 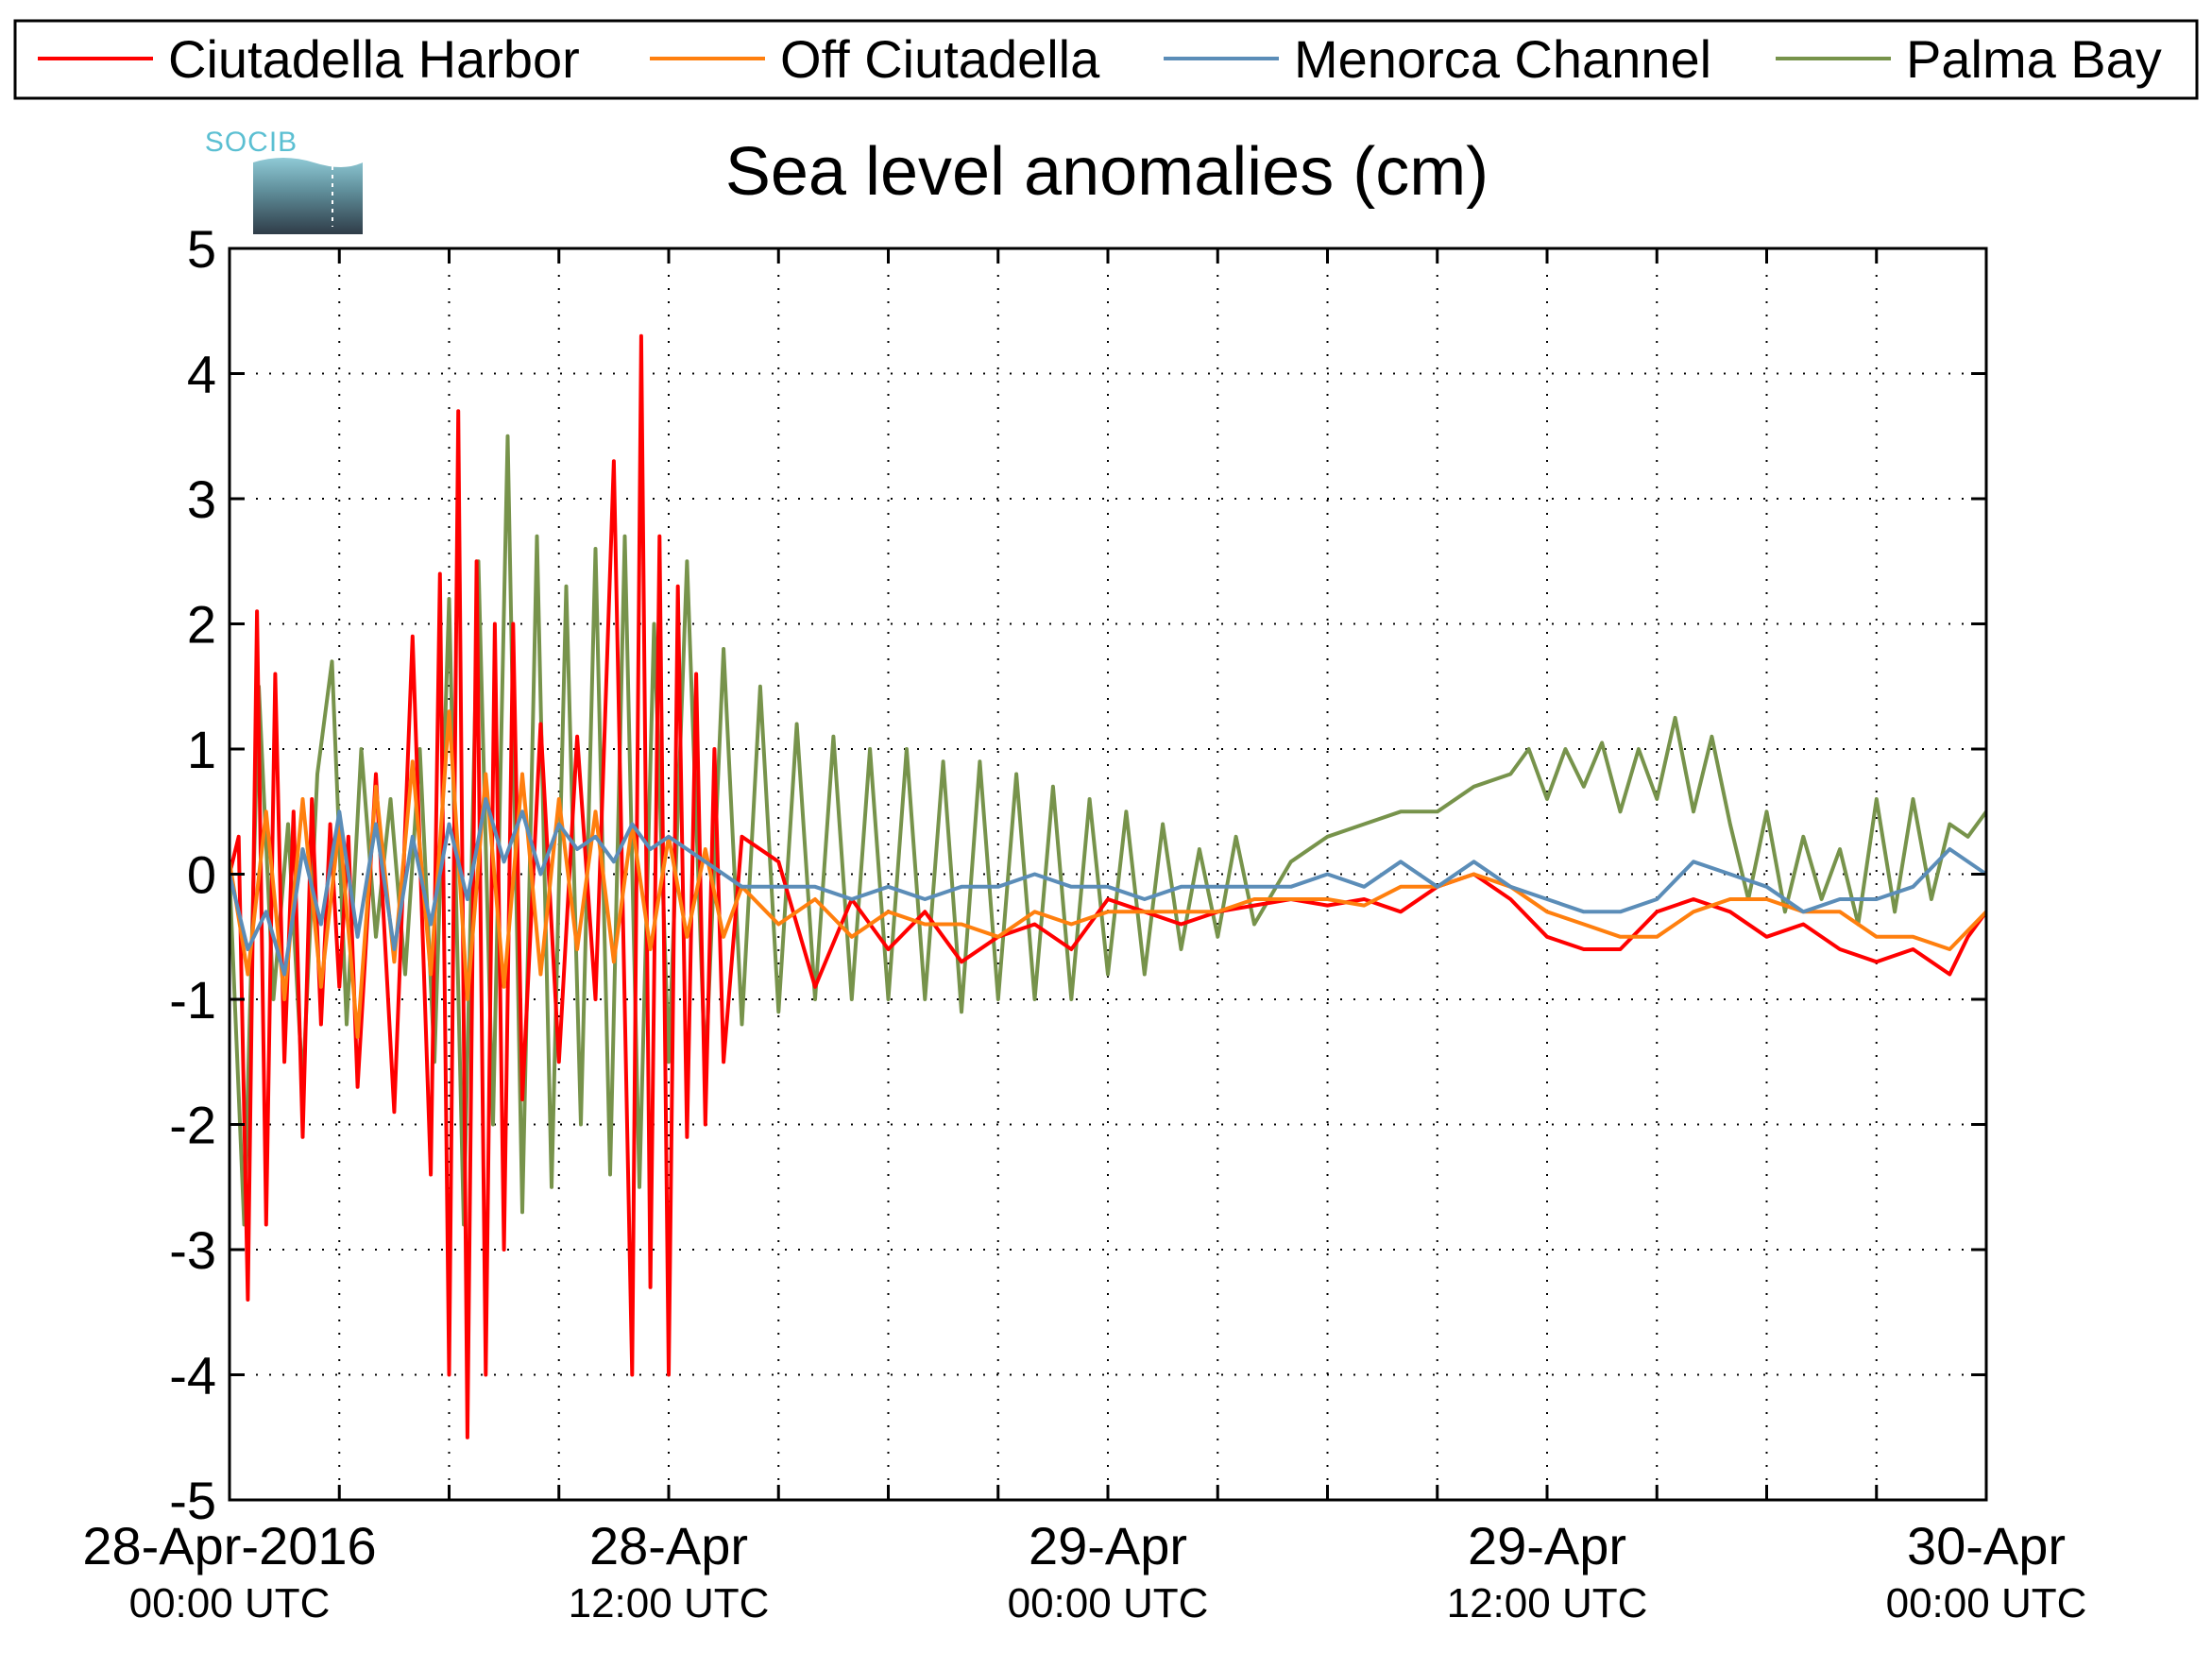 I want to click on y-tick-label-9: 4, so click(x=201, y=375).